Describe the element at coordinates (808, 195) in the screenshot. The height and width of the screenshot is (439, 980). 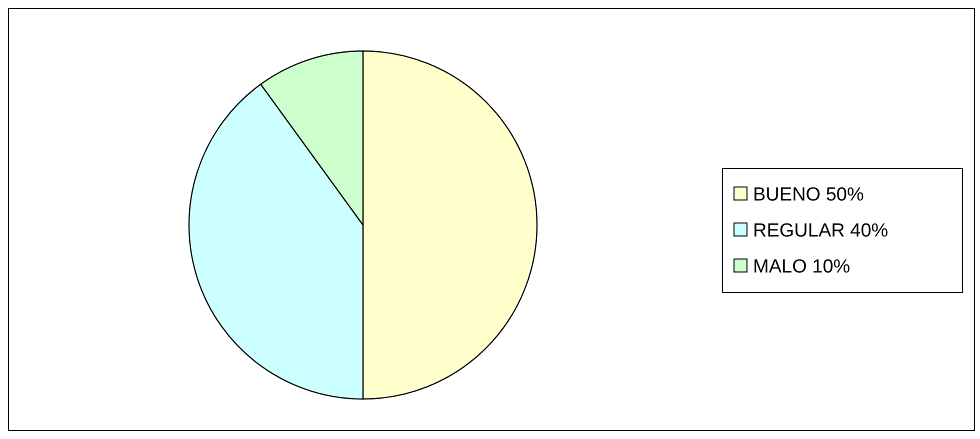
I see `legend-label: BUENO 50%` at that location.